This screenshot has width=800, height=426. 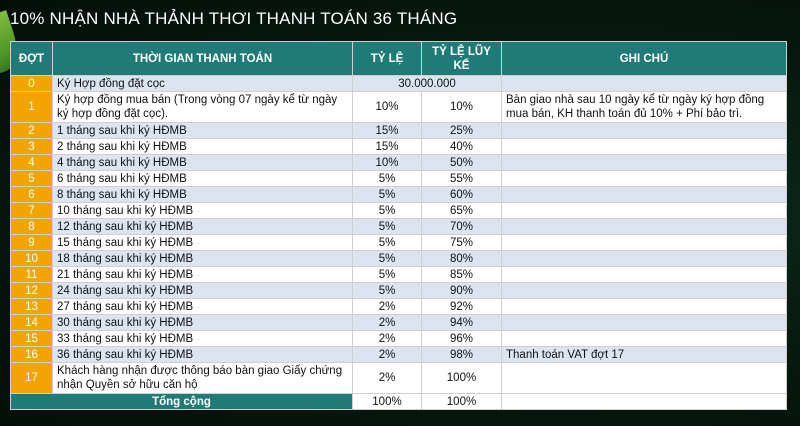 I want to click on row-cumulative: 98%, so click(x=461, y=354).